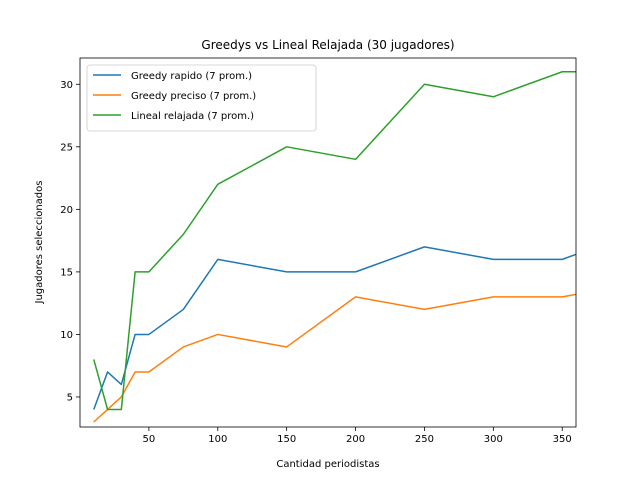 This screenshot has height=480, width=640. Describe the element at coordinates (149, 439) in the screenshot. I see `x-tick-label: 50` at that location.